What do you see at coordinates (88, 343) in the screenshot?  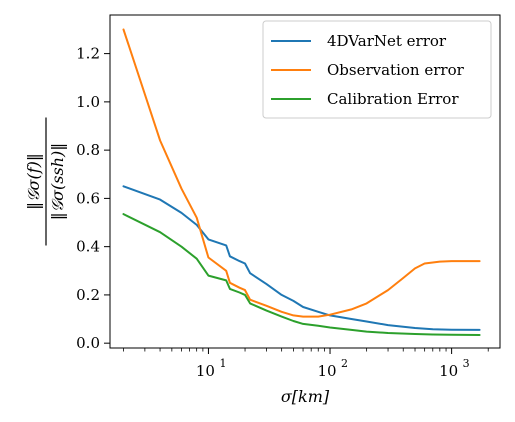 I see `y-tick-label-0: 0.0` at bounding box center [88, 343].